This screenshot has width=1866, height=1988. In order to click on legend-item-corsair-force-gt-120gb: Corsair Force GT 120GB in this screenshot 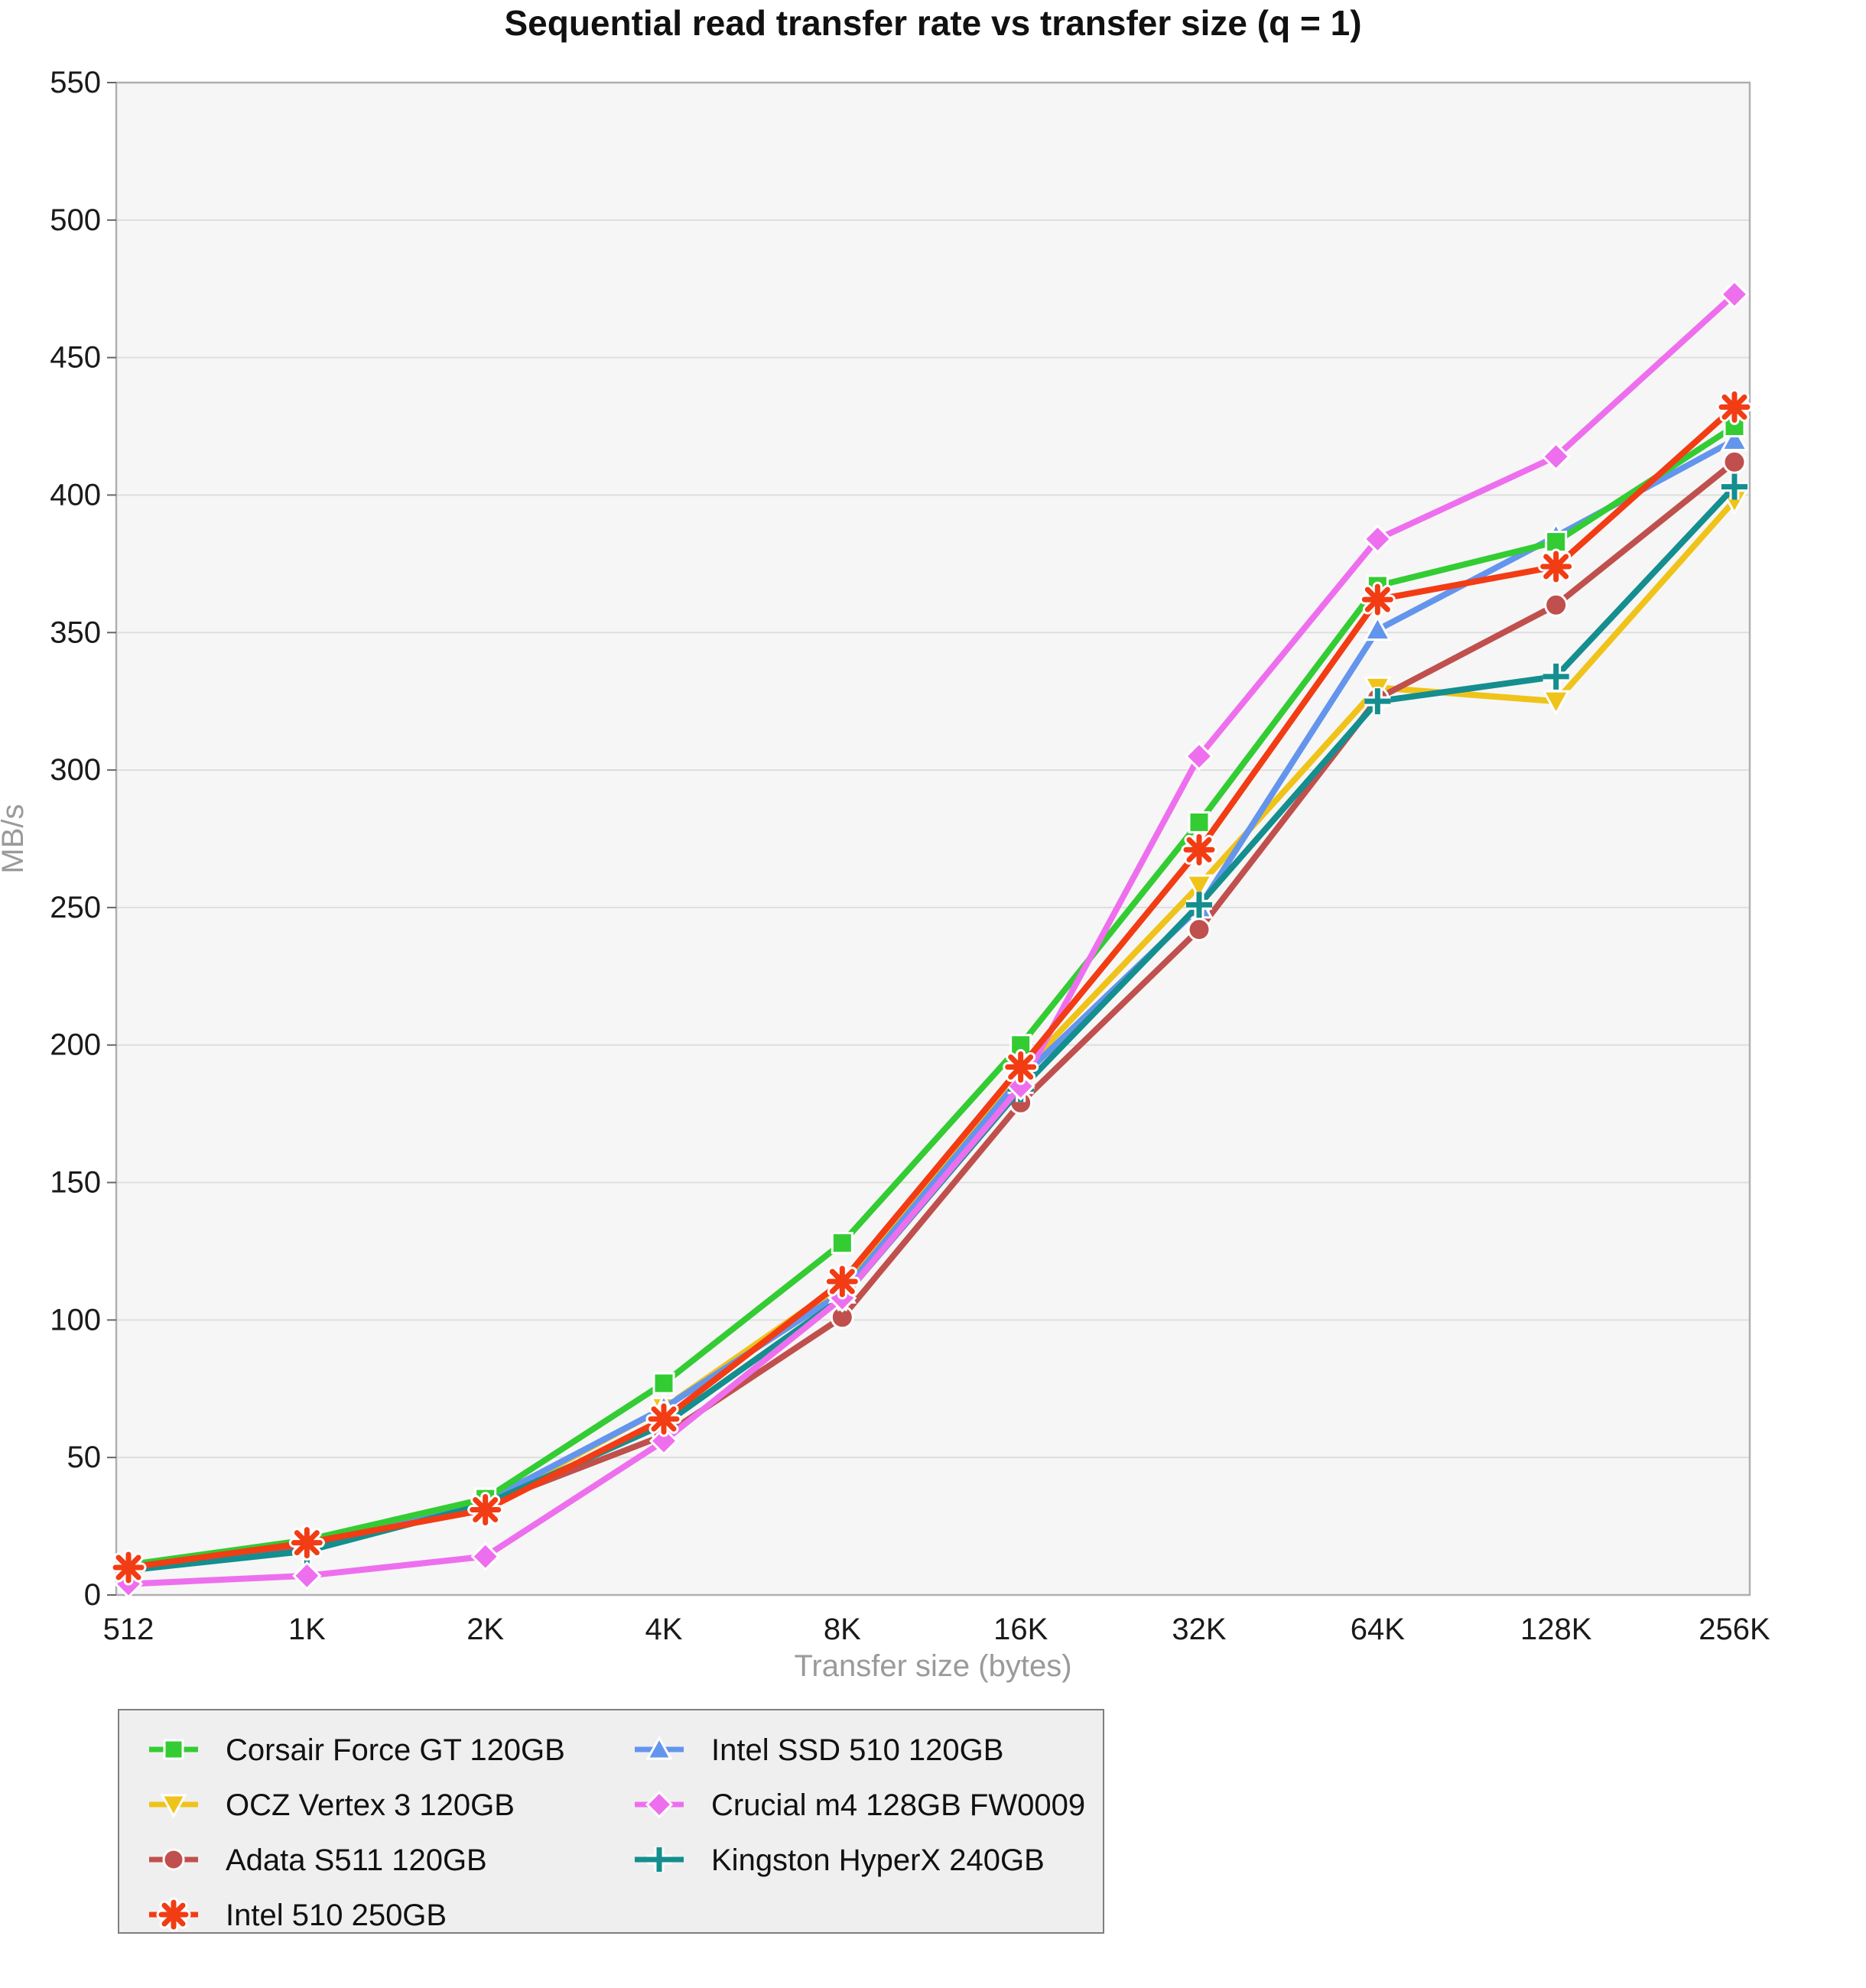, I will do `click(357, 1750)`.